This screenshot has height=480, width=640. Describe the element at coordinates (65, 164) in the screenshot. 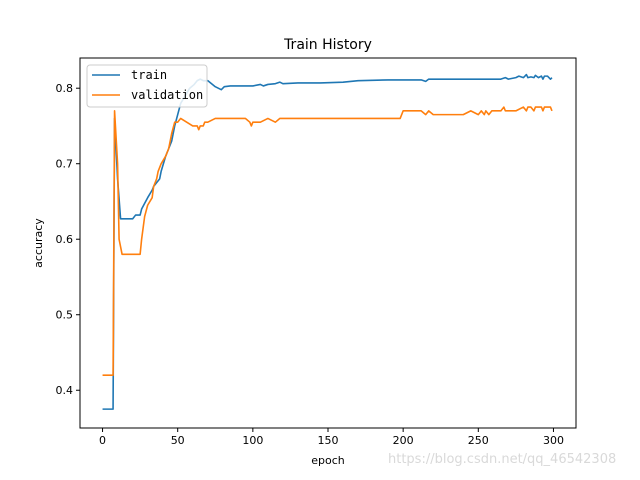

I see `y-tick-label: 0.7` at that location.